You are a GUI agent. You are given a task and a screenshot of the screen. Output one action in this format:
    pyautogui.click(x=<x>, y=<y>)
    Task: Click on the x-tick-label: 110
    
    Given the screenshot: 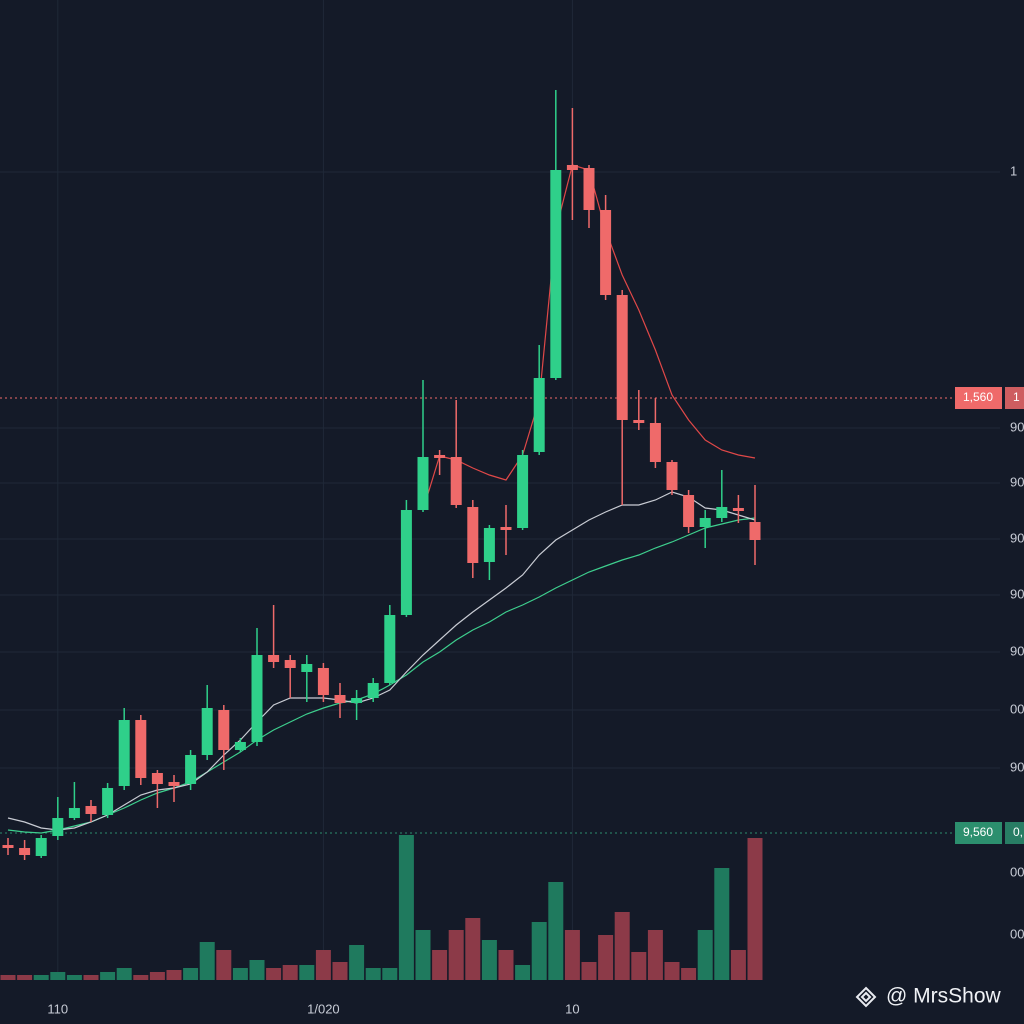 What is the action you would take?
    pyautogui.click(x=57, y=1008)
    